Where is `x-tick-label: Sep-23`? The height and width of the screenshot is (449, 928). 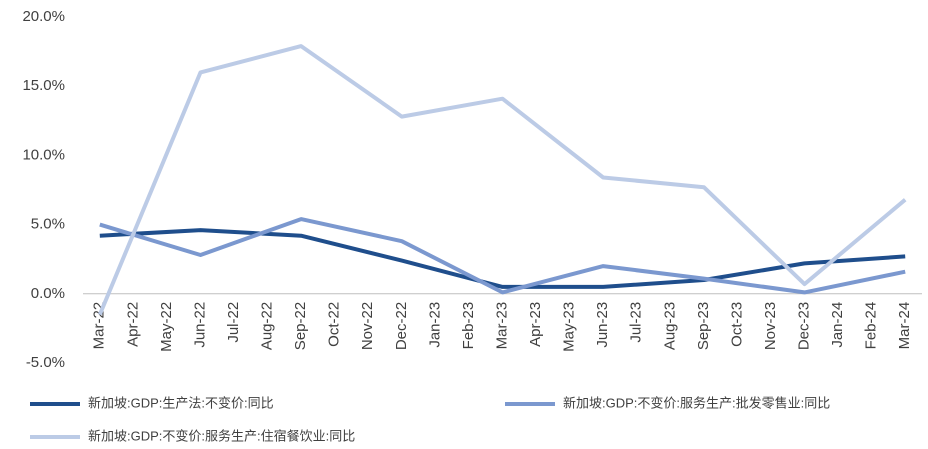
x-tick-label: Sep-23 is located at coordinates (703, 326).